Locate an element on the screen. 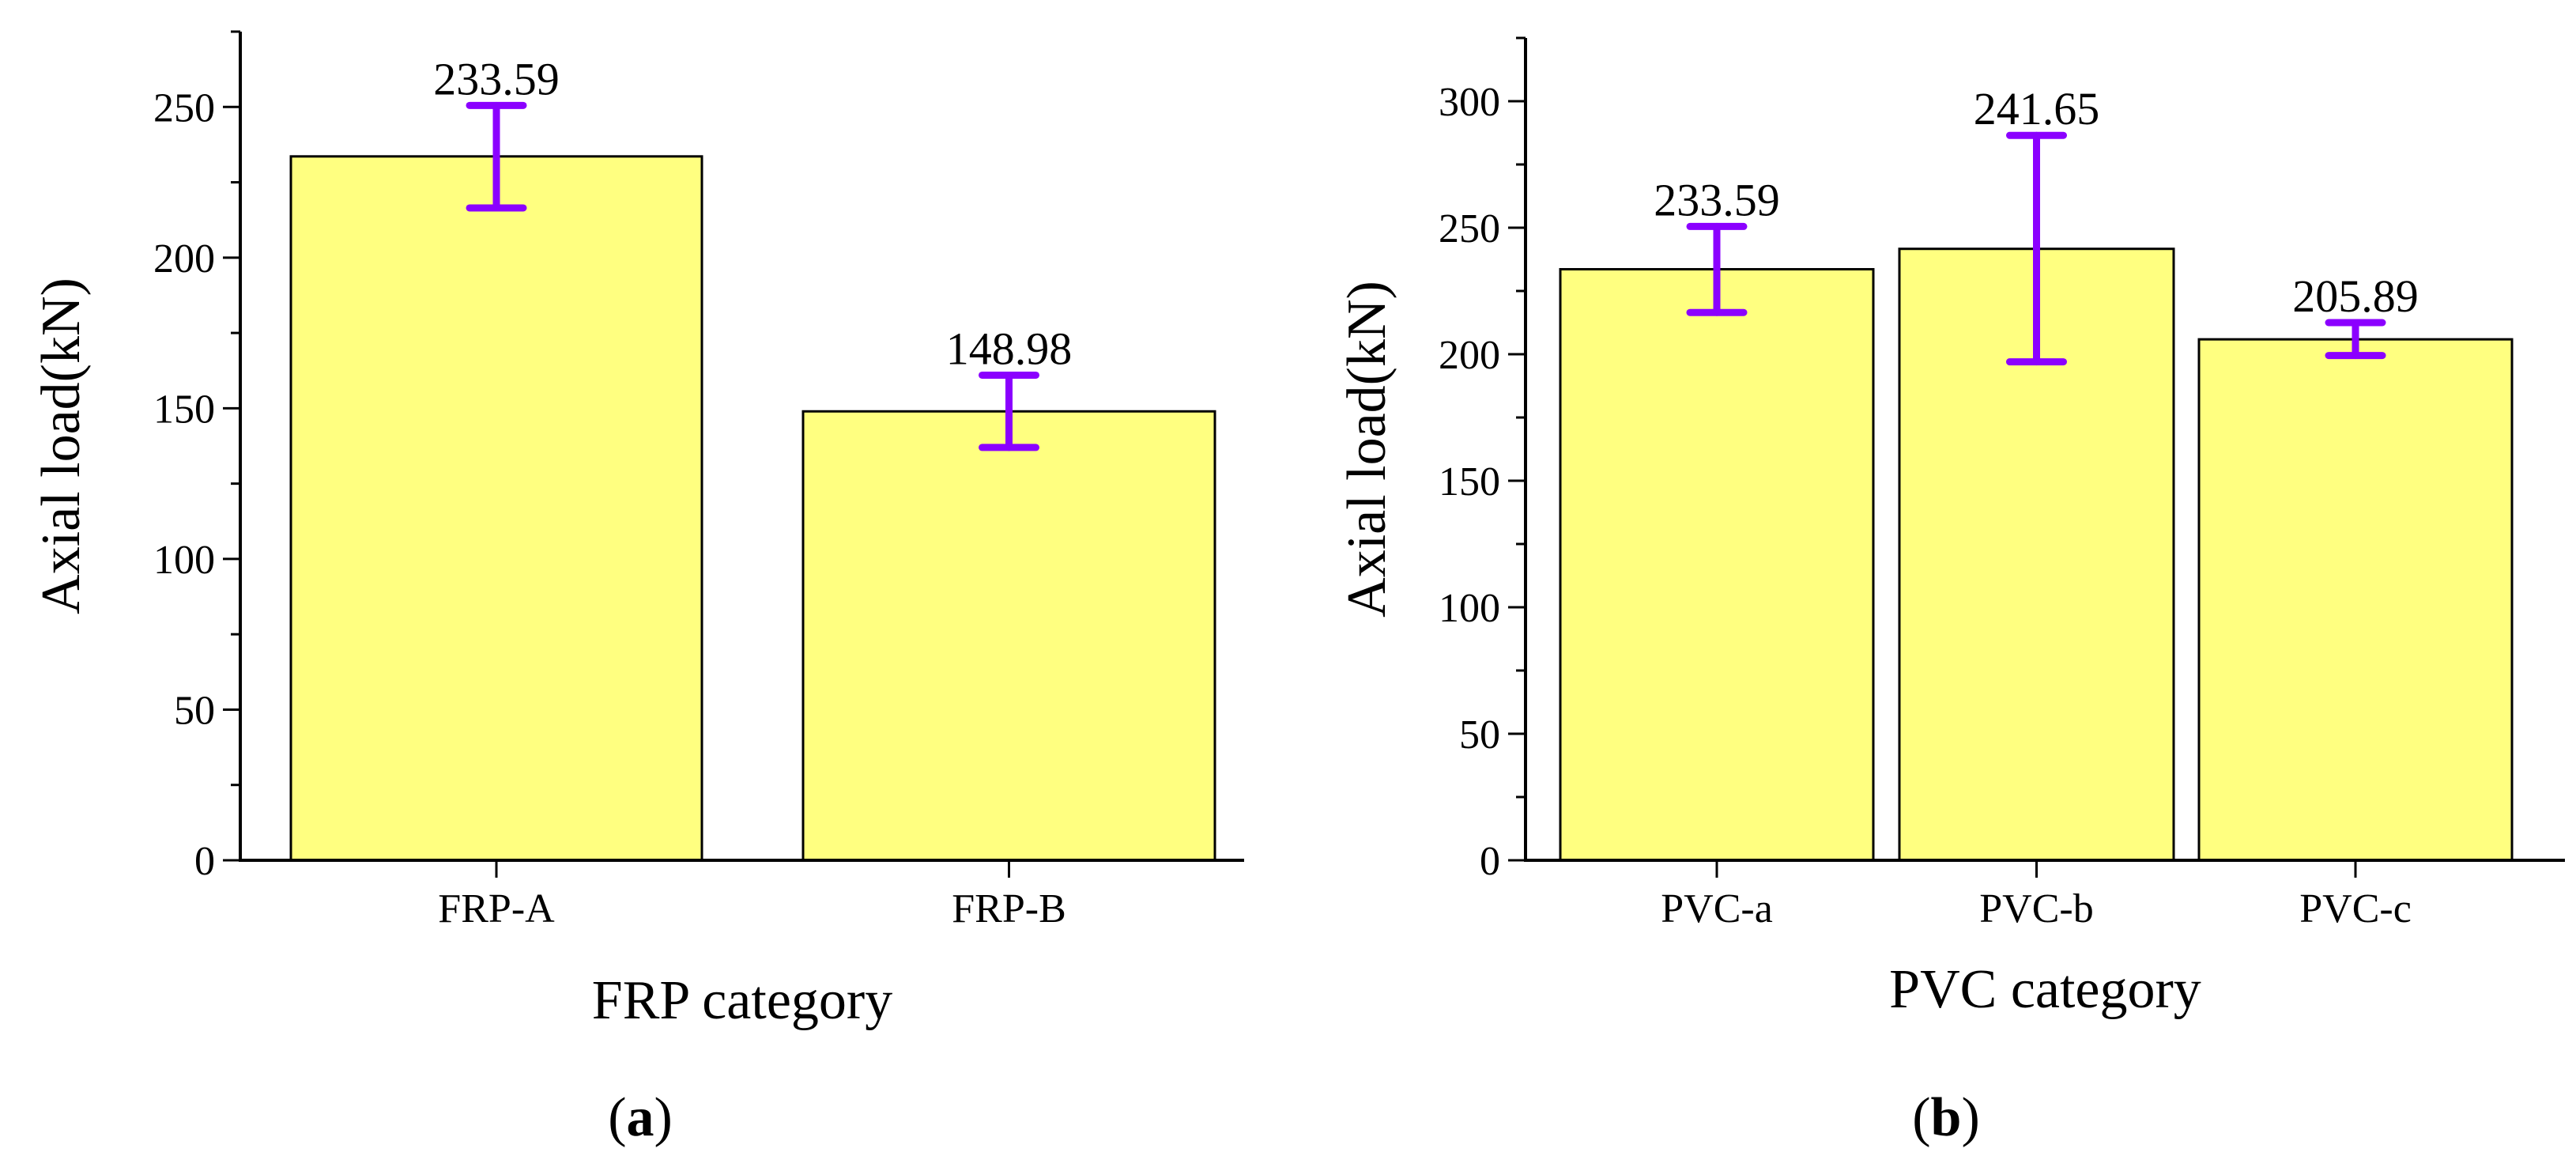 This screenshot has height=1156, width=2576. data-label-FRP-A: 233.59 is located at coordinates (497, 78).